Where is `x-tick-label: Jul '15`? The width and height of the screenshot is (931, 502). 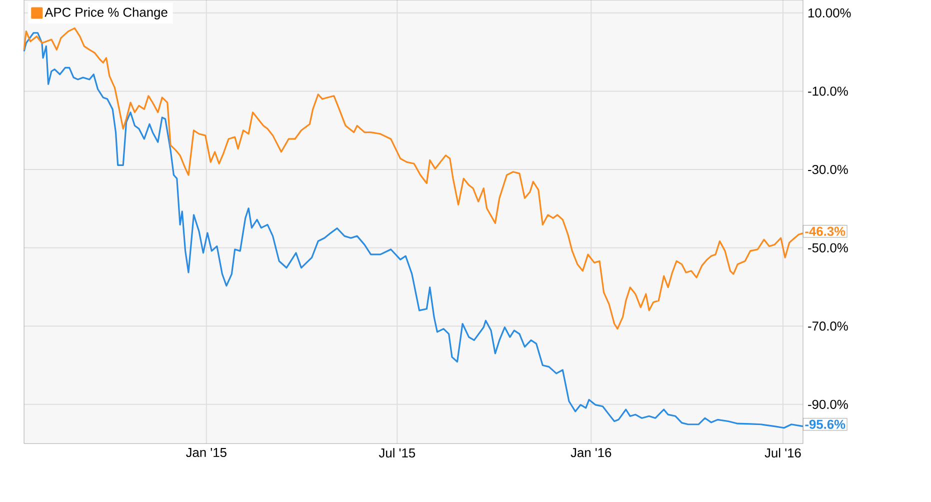
x-tick-label: Jul '15 is located at coordinates (397, 453).